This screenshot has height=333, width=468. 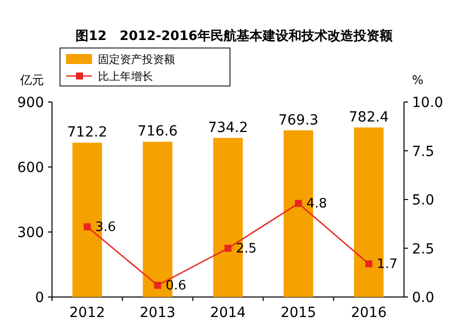 What do you see at coordinates (423, 249) in the screenshot?
I see `y2-tick-label: 2.5` at bounding box center [423, 249].